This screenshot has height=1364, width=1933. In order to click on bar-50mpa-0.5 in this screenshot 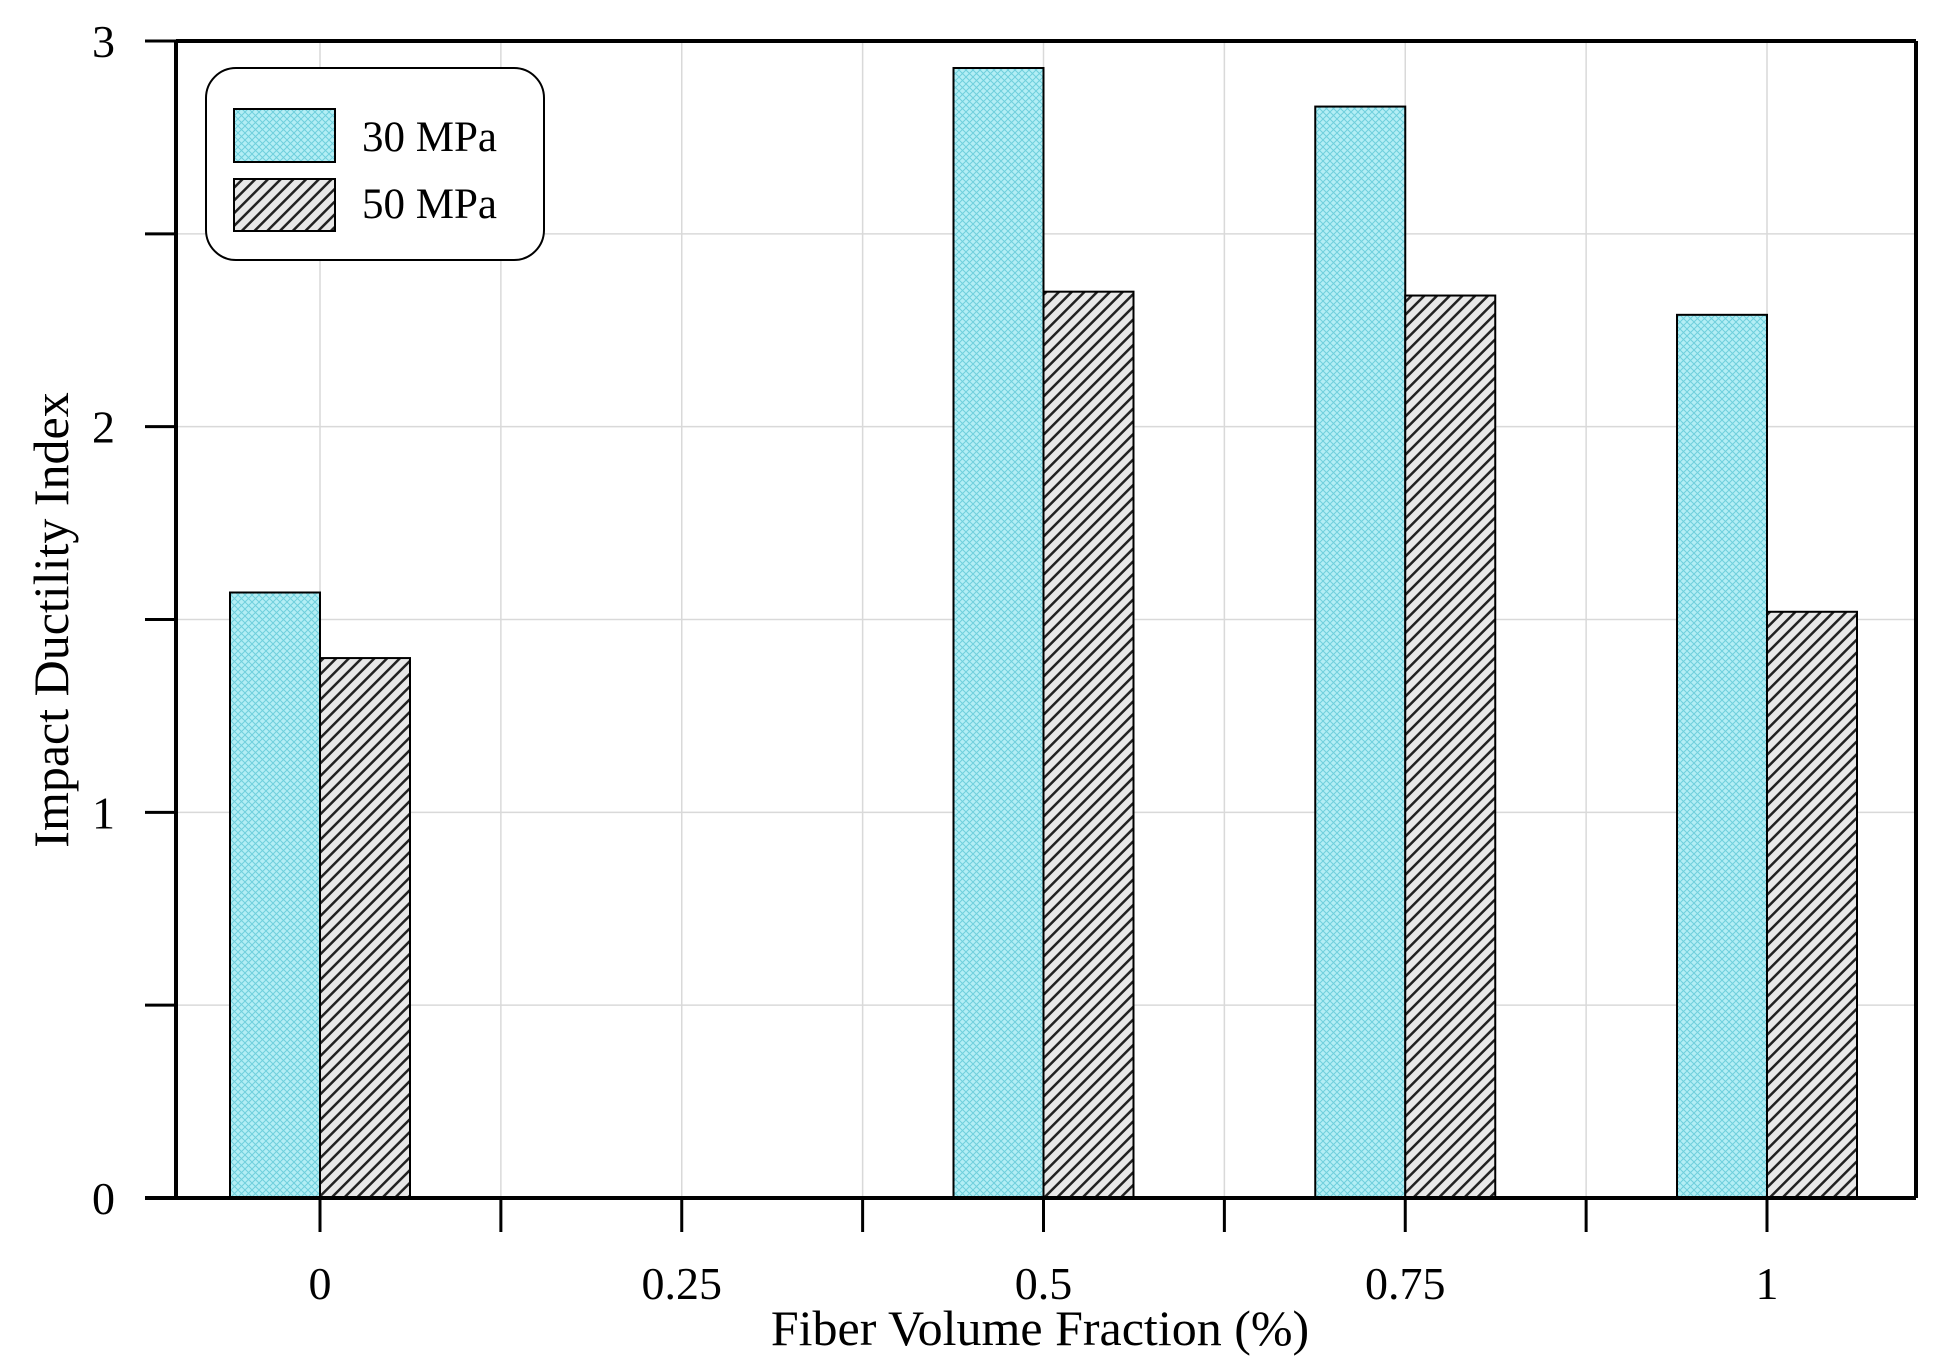, I will do `click(1088, 744)`.